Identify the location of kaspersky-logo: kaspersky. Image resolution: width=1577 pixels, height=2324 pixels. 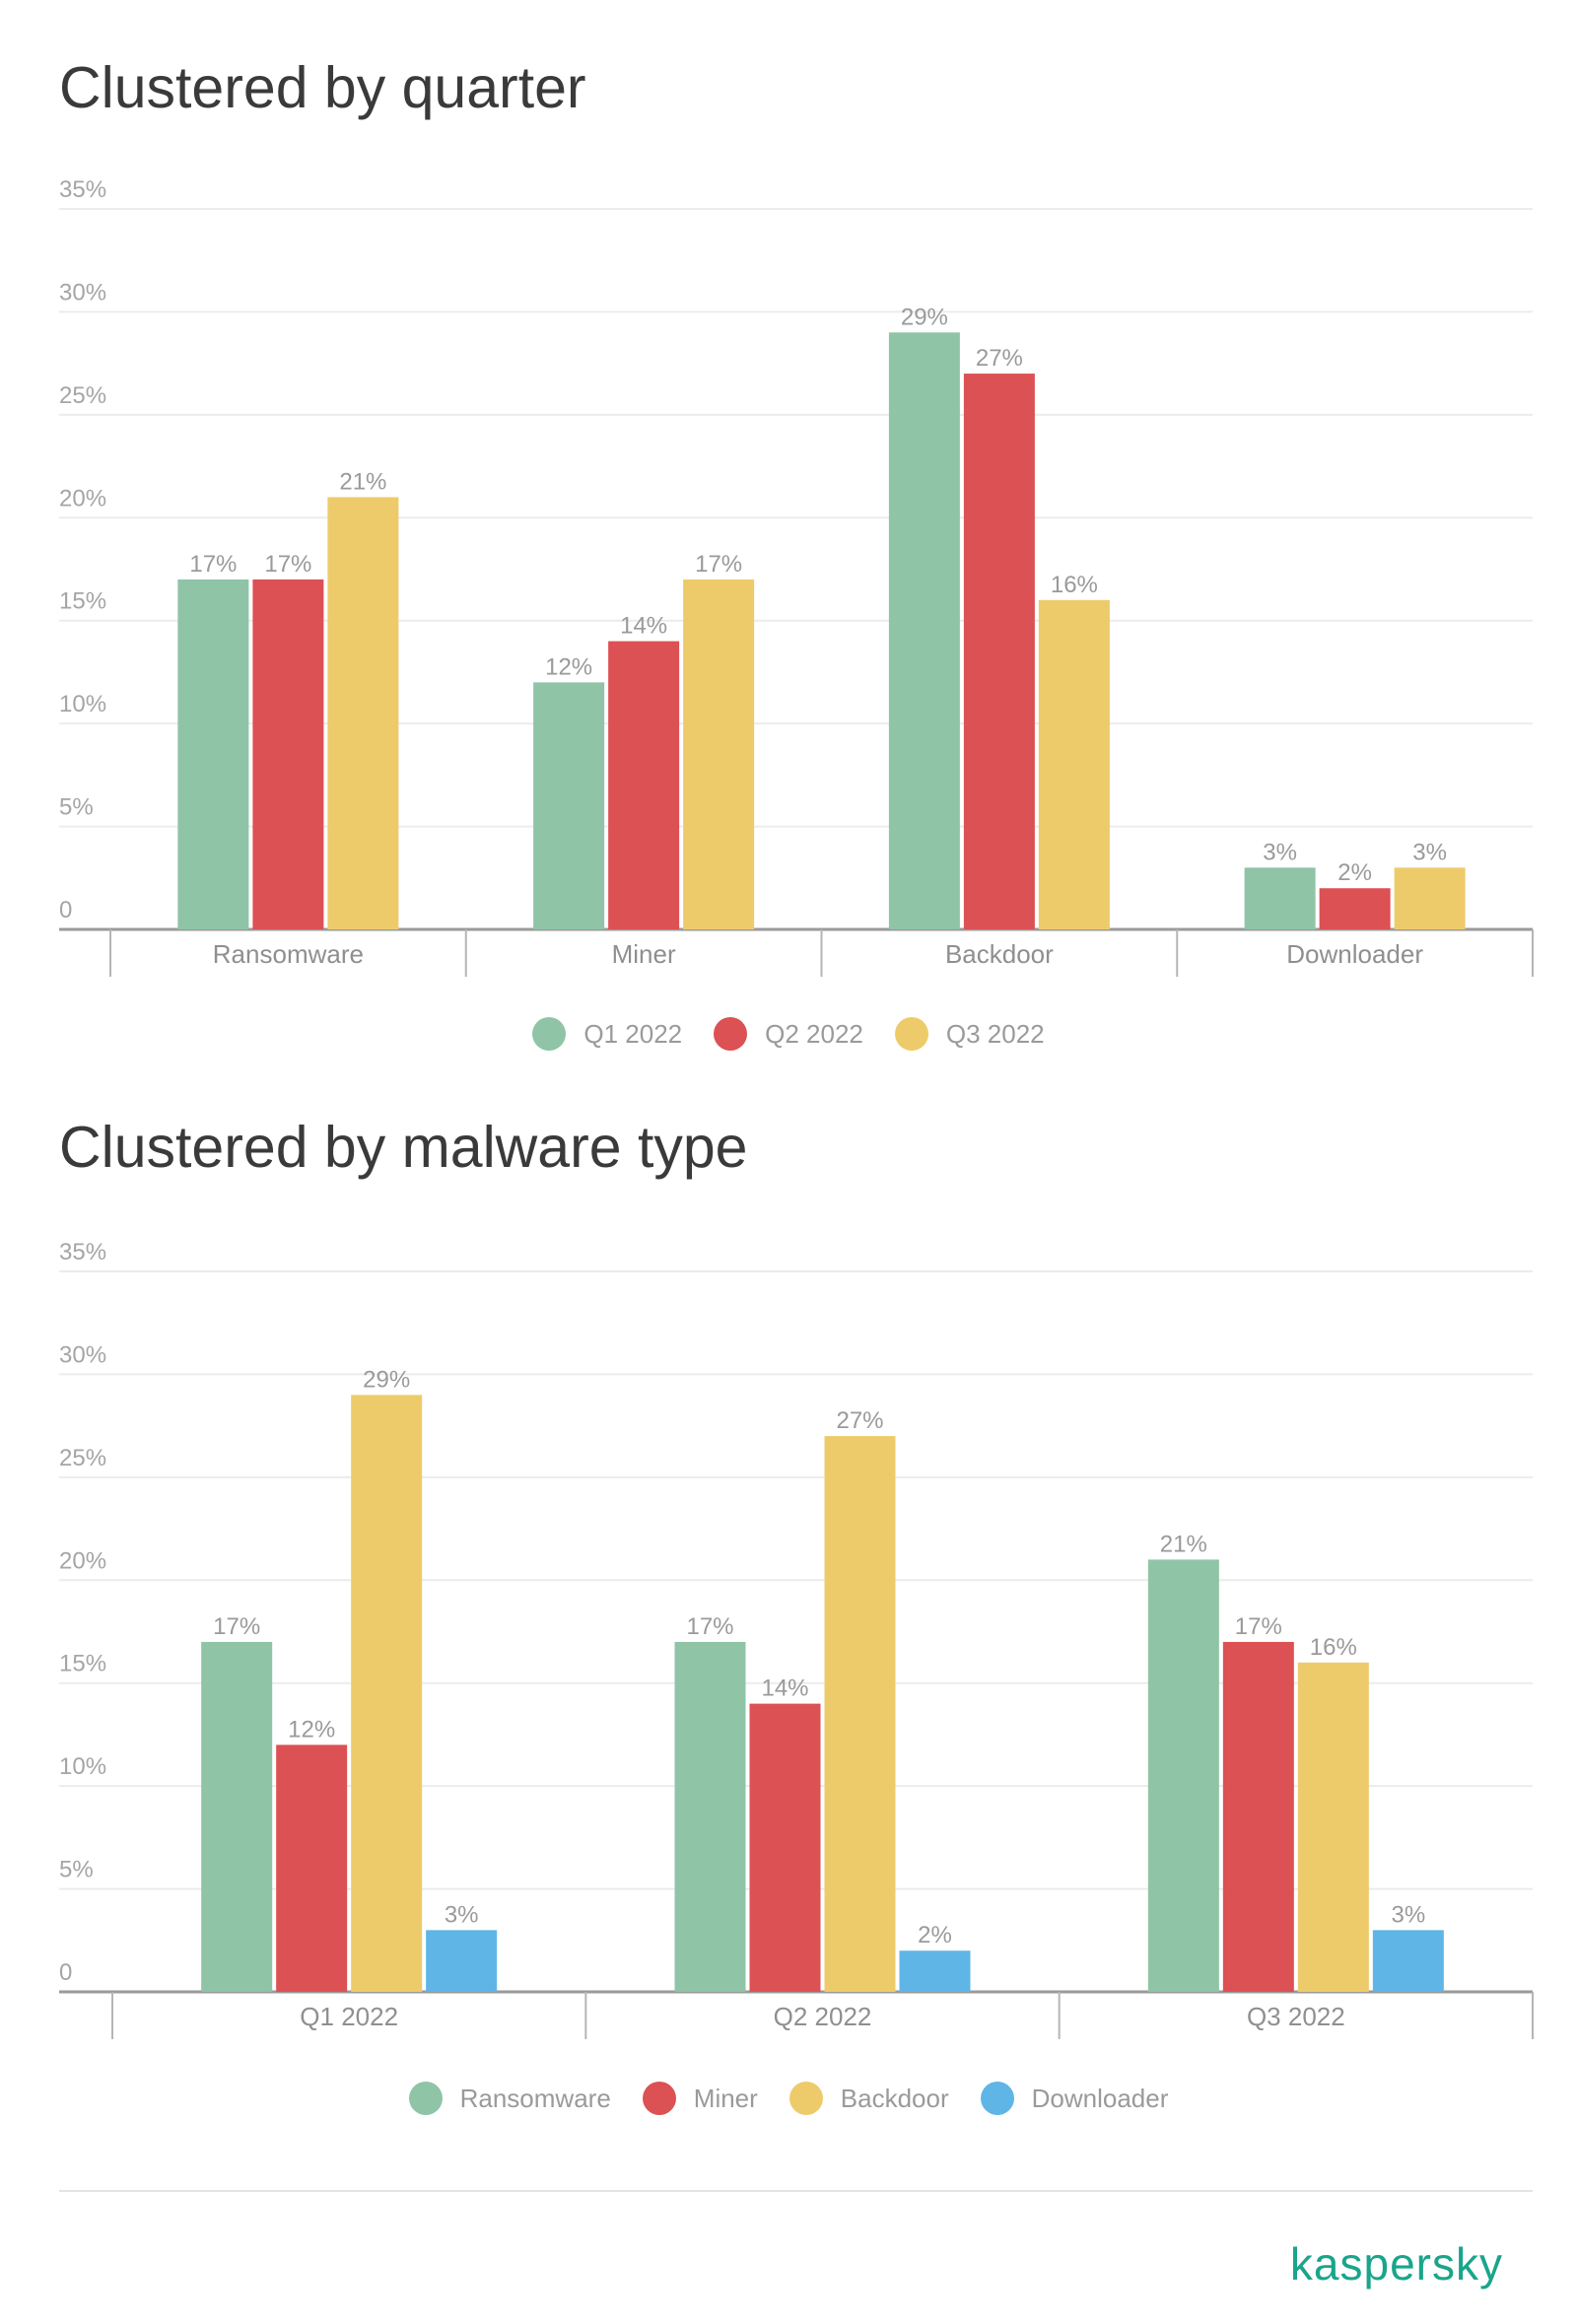
(1396, 2264).